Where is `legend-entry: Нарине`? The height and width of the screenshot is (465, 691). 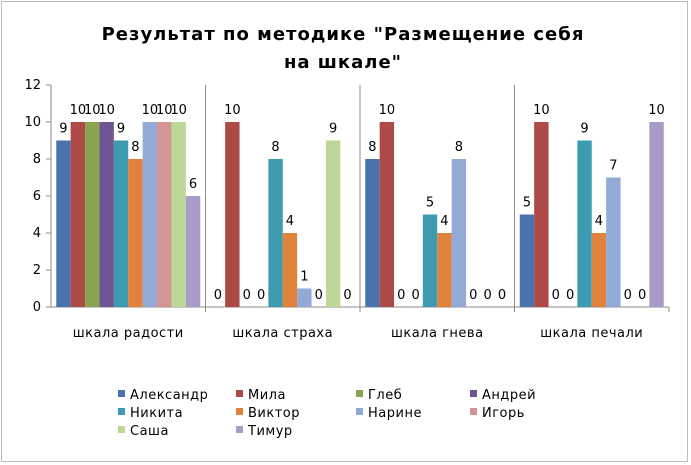
legend-entry: Нарине is located at coordinates (395, 413).